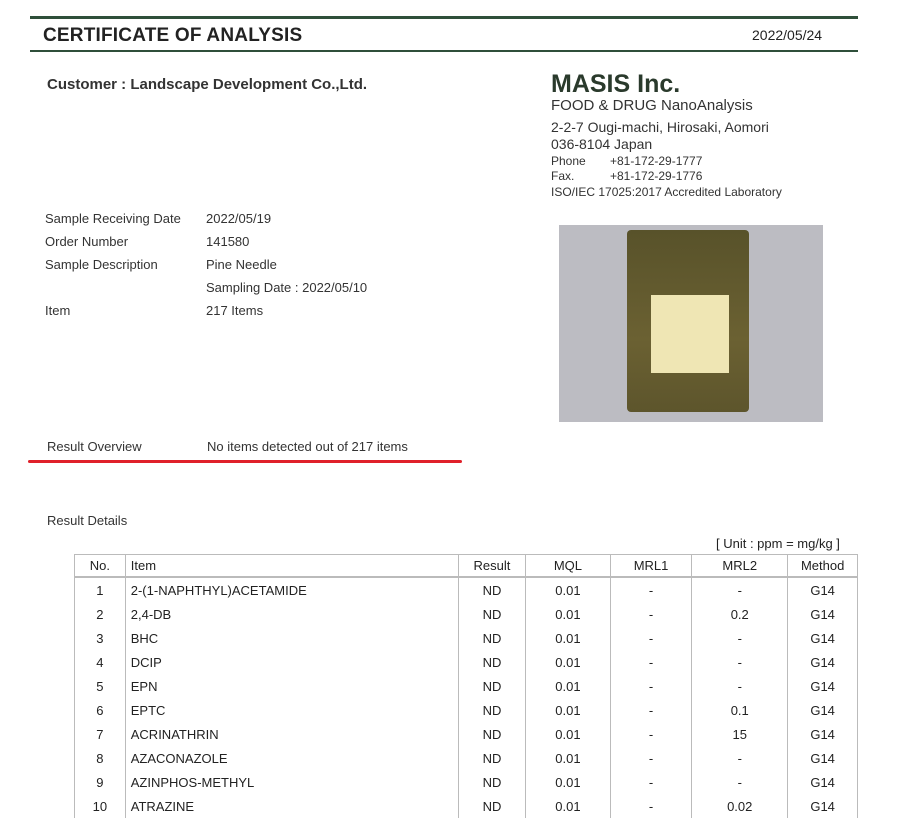 Image resolution: width=912 pixels, height=818 pixels. What do you see at coordinates (444, 51) in the screenshot?
I see `header-bottom-rule` at bounding box center [444, 51].